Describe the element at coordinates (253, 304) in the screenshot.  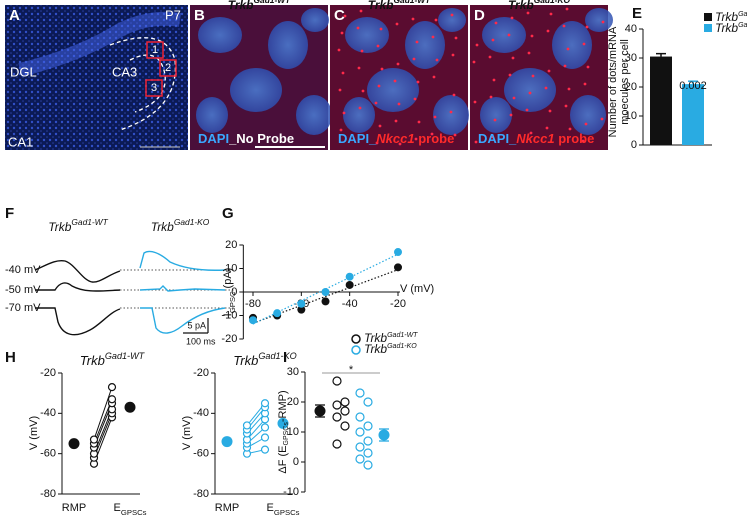
I see `x-tick-label: -80` at that location.